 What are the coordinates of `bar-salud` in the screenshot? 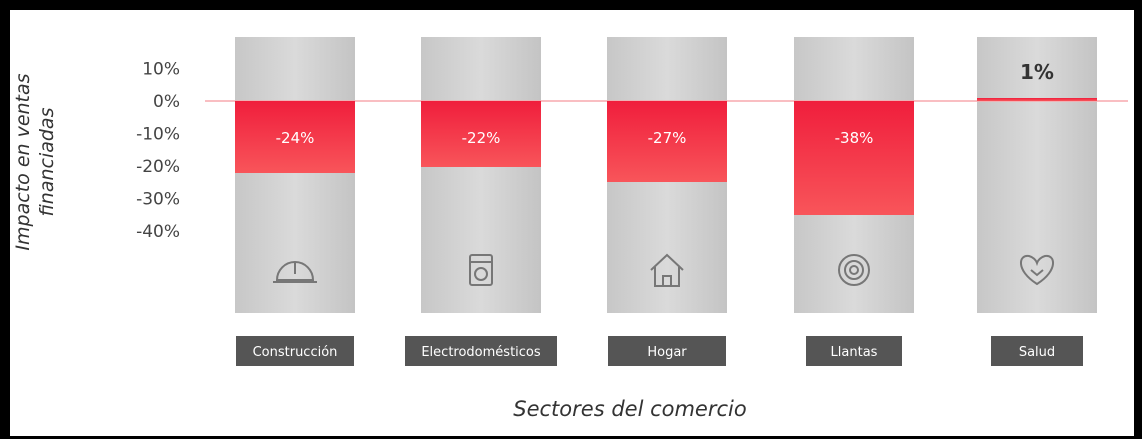 It's located at (1037, 99).